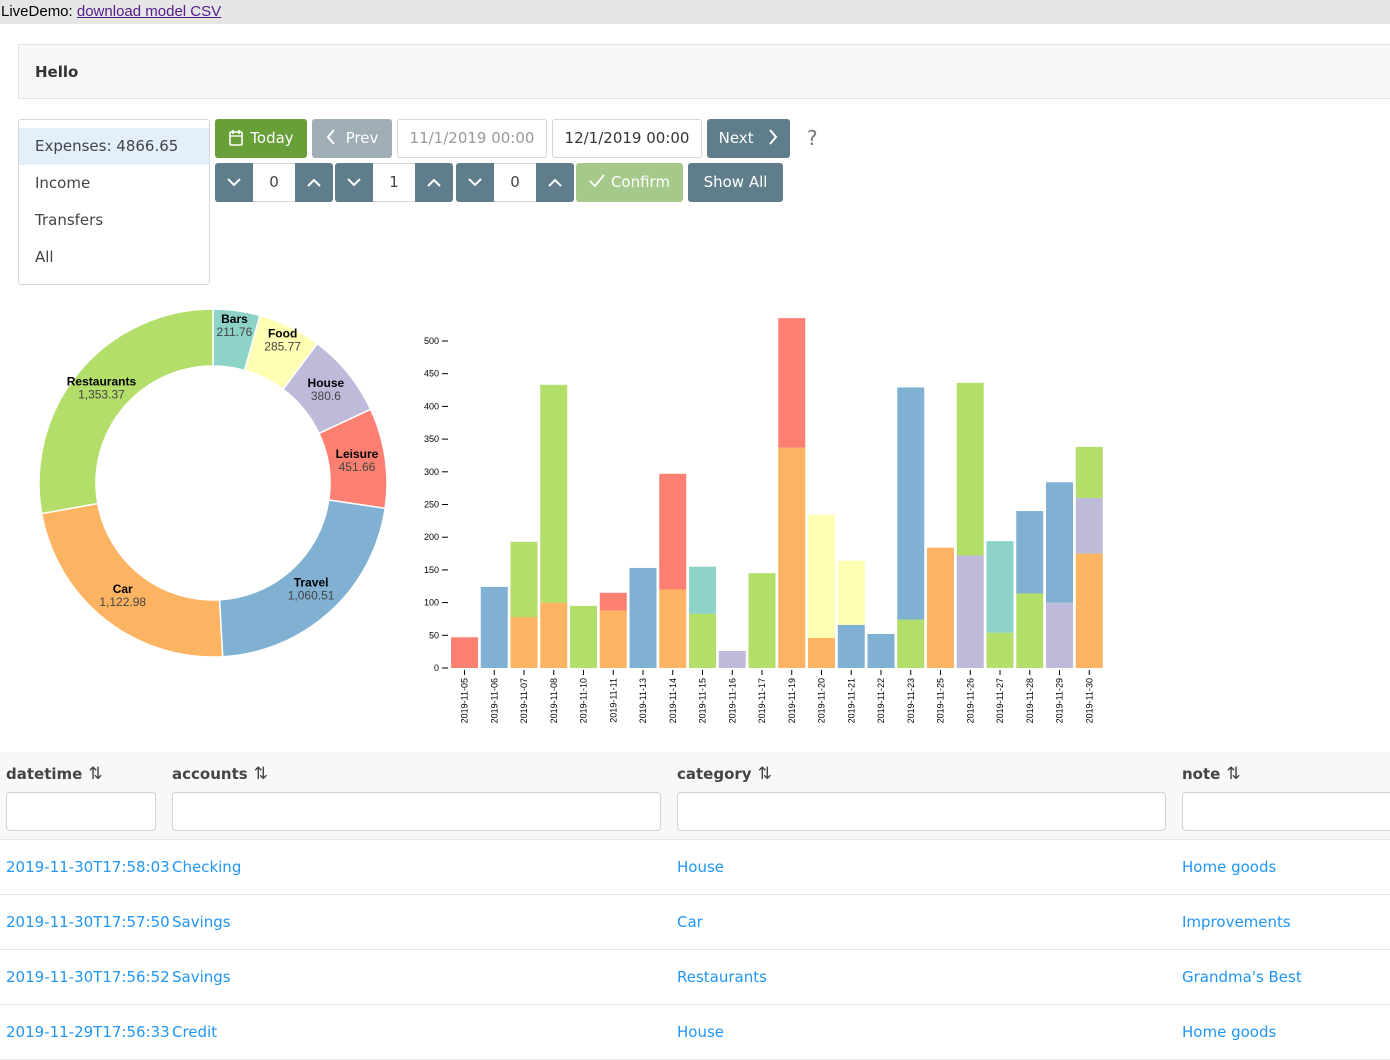 This screenshot has height=1060, width=1390. I want to click on download-csv-link: download model CSV, so click(149, 11).